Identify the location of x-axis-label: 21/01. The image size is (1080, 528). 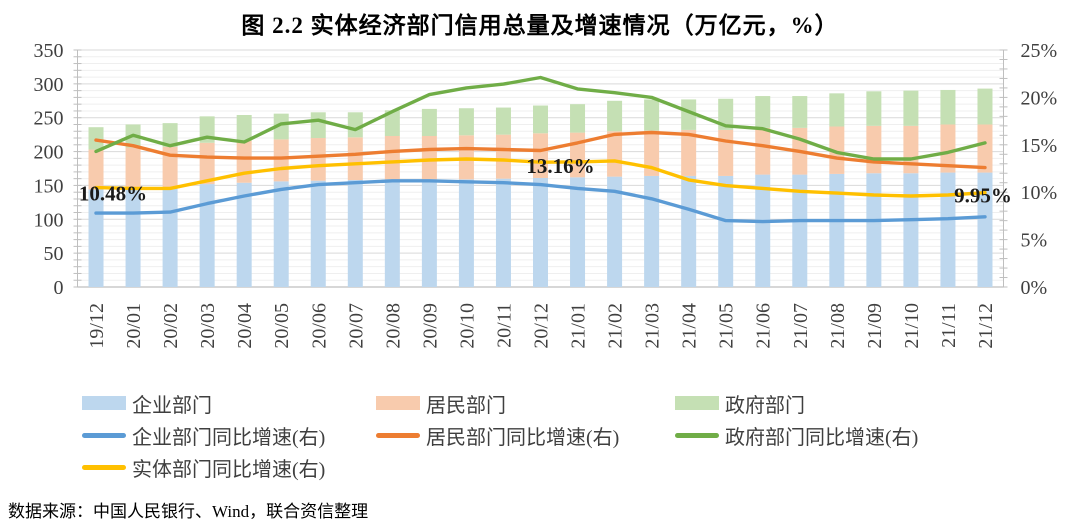
(579, 326).